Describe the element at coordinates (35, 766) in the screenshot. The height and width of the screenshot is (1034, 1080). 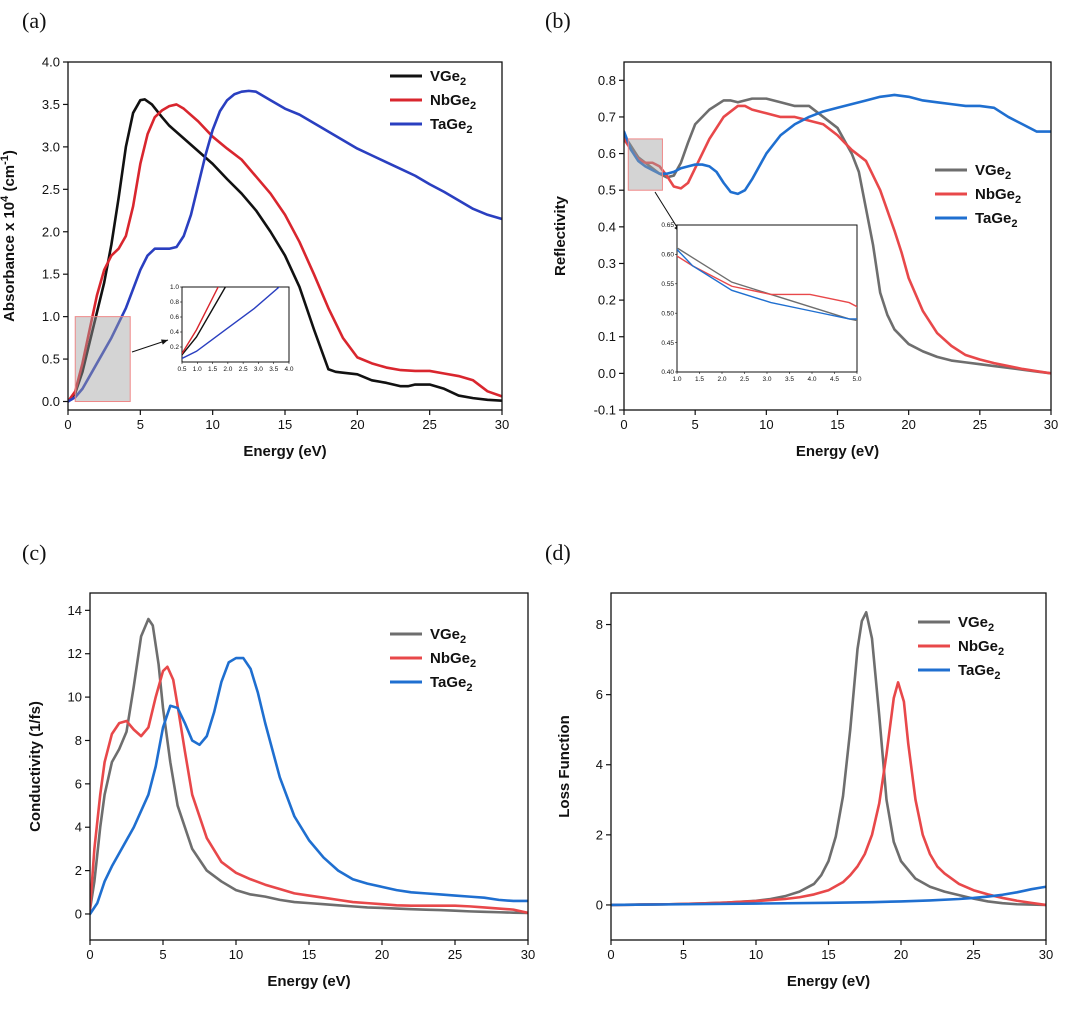
I see `y-axis-title: Conductivity (1/fs)` at that location.